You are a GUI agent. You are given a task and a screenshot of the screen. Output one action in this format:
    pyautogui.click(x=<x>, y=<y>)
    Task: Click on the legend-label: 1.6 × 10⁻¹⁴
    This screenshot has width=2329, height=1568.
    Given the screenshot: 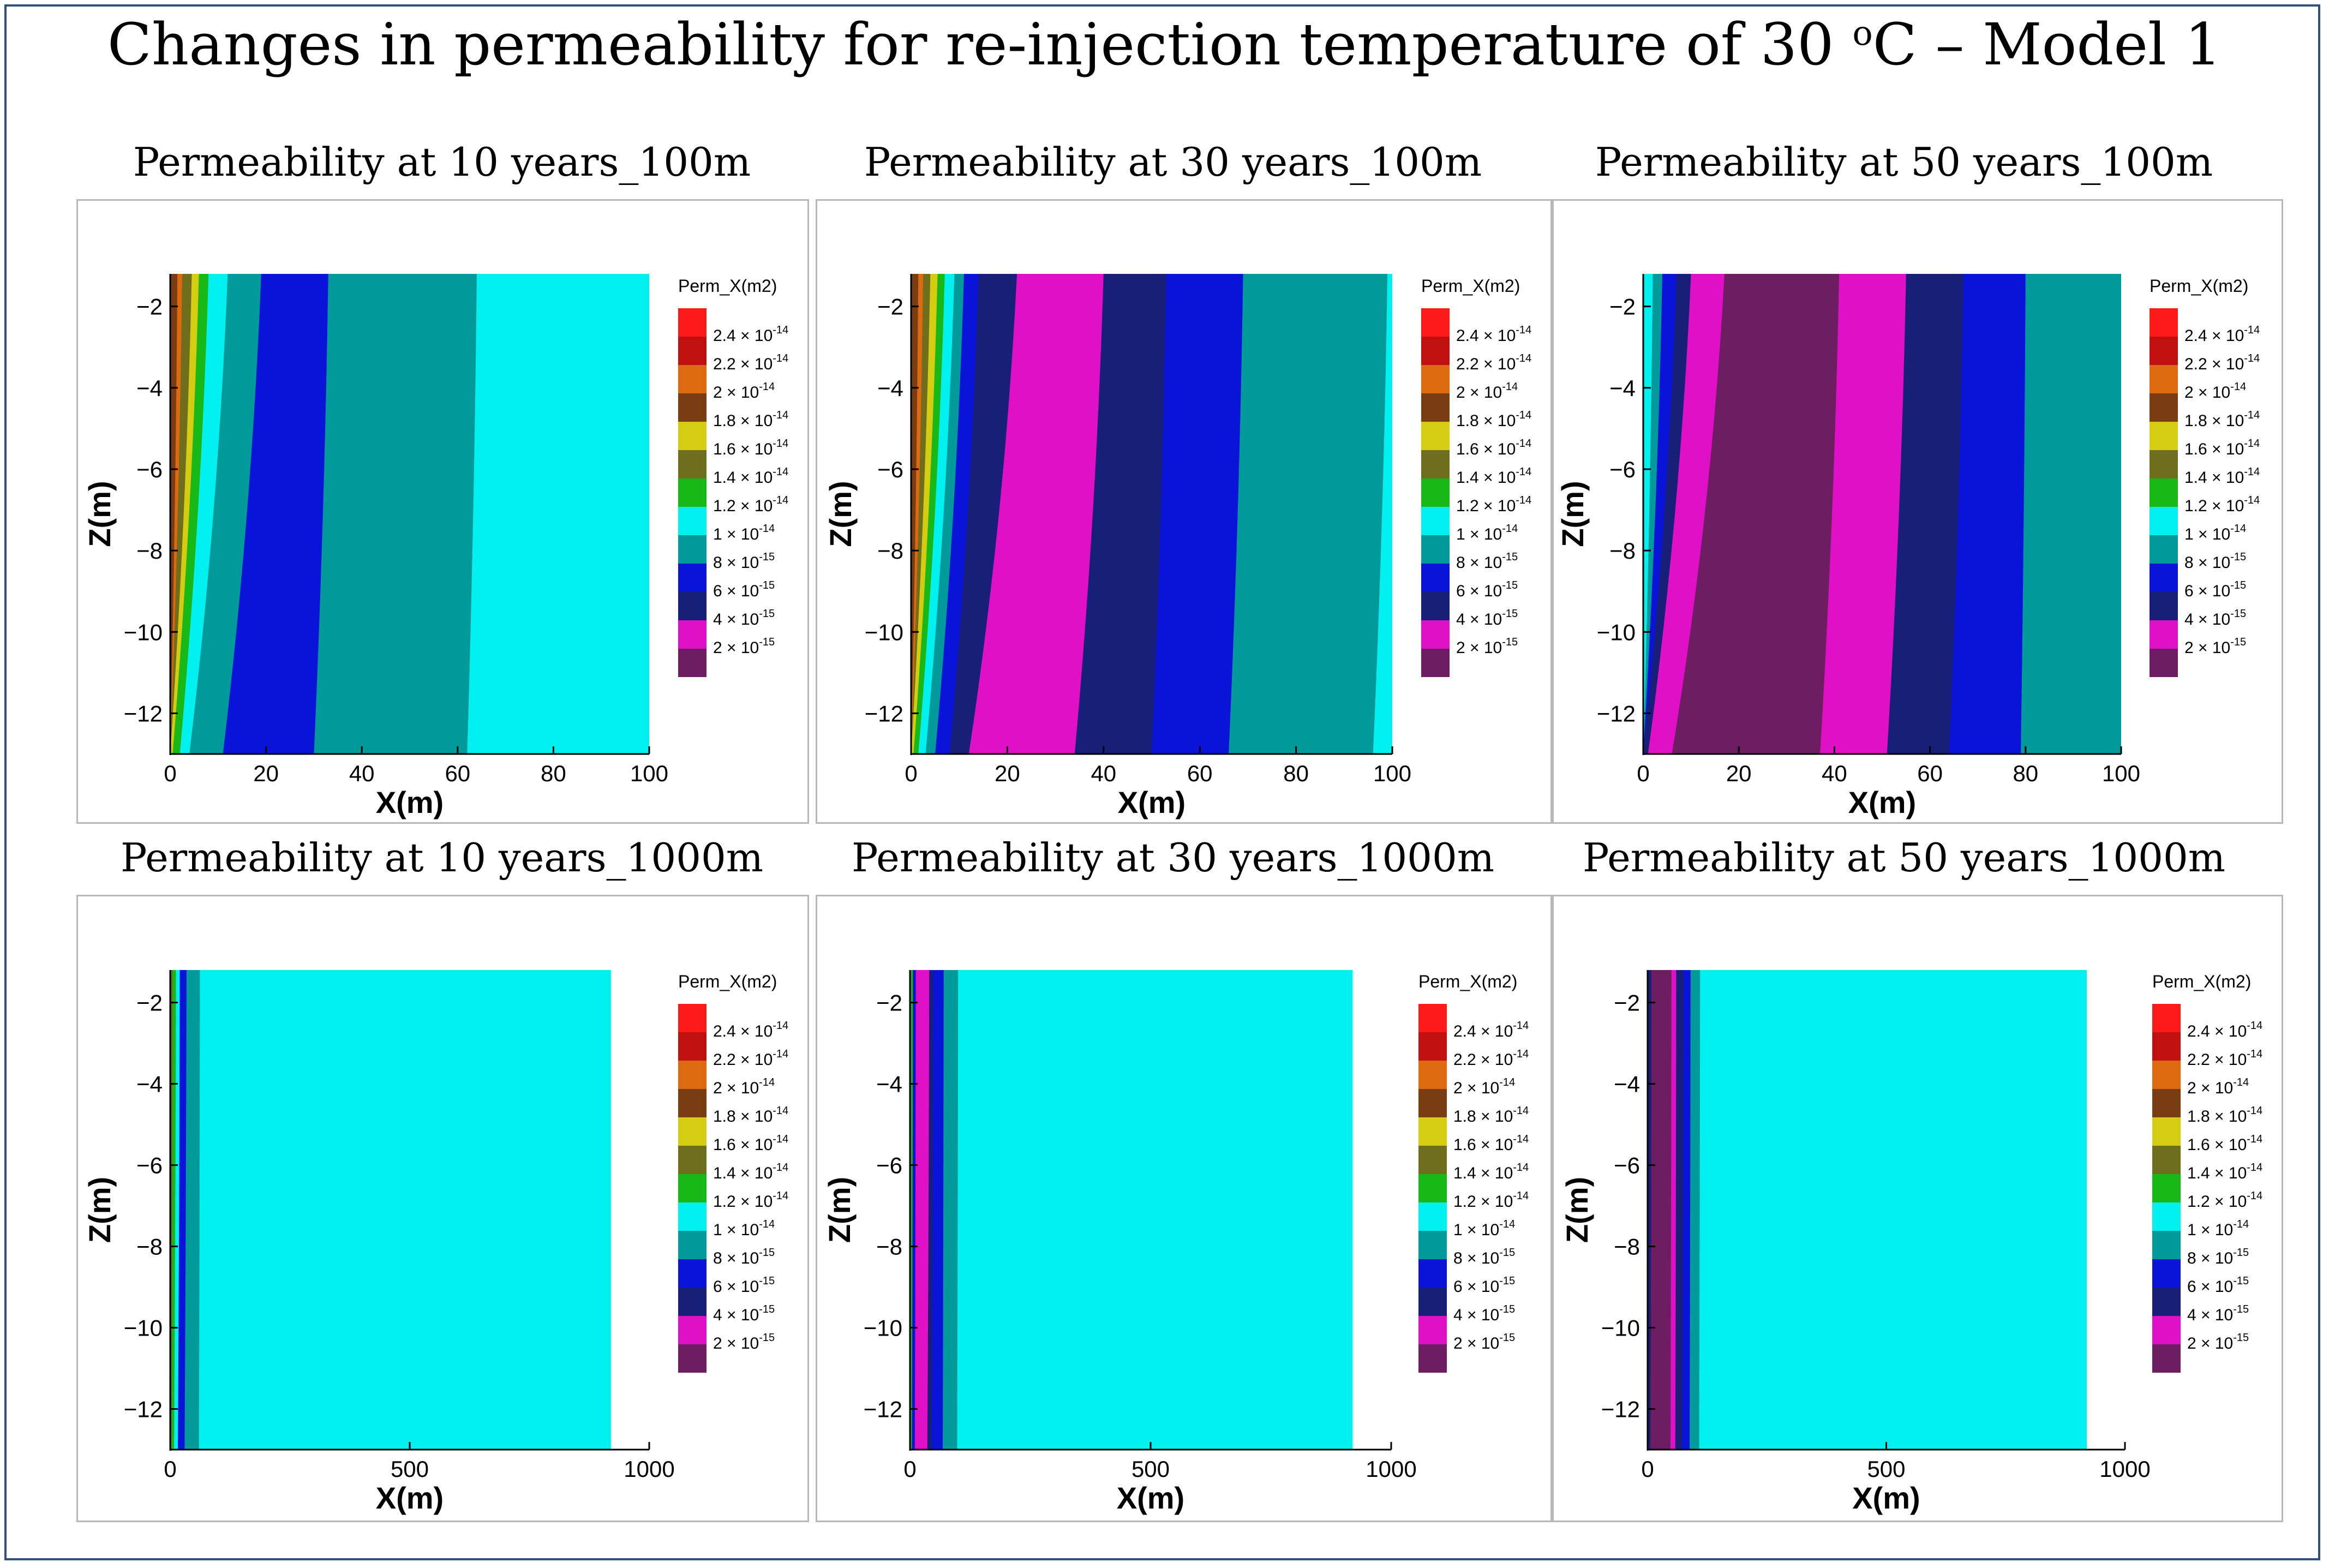 What is the action you would take?
    pyautogui.click(x=750, y=448)
    